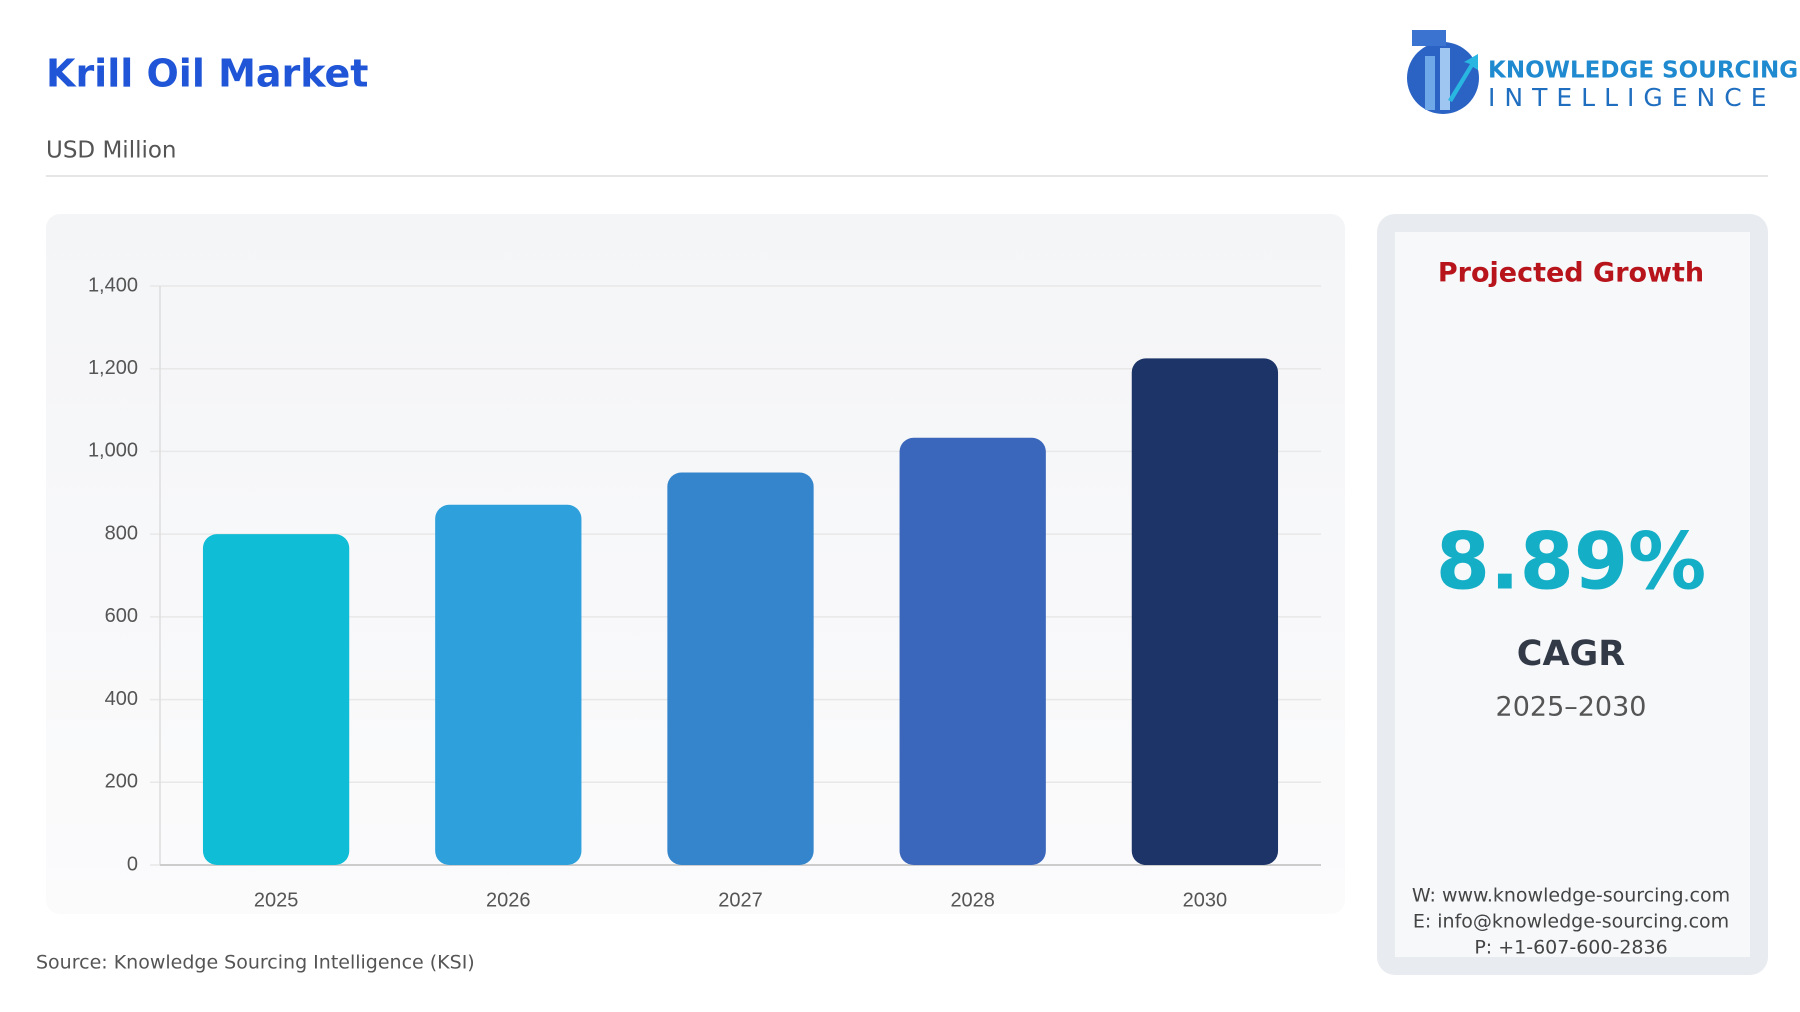  I want to click on title: Krill Oil Market, so click(207, 74).